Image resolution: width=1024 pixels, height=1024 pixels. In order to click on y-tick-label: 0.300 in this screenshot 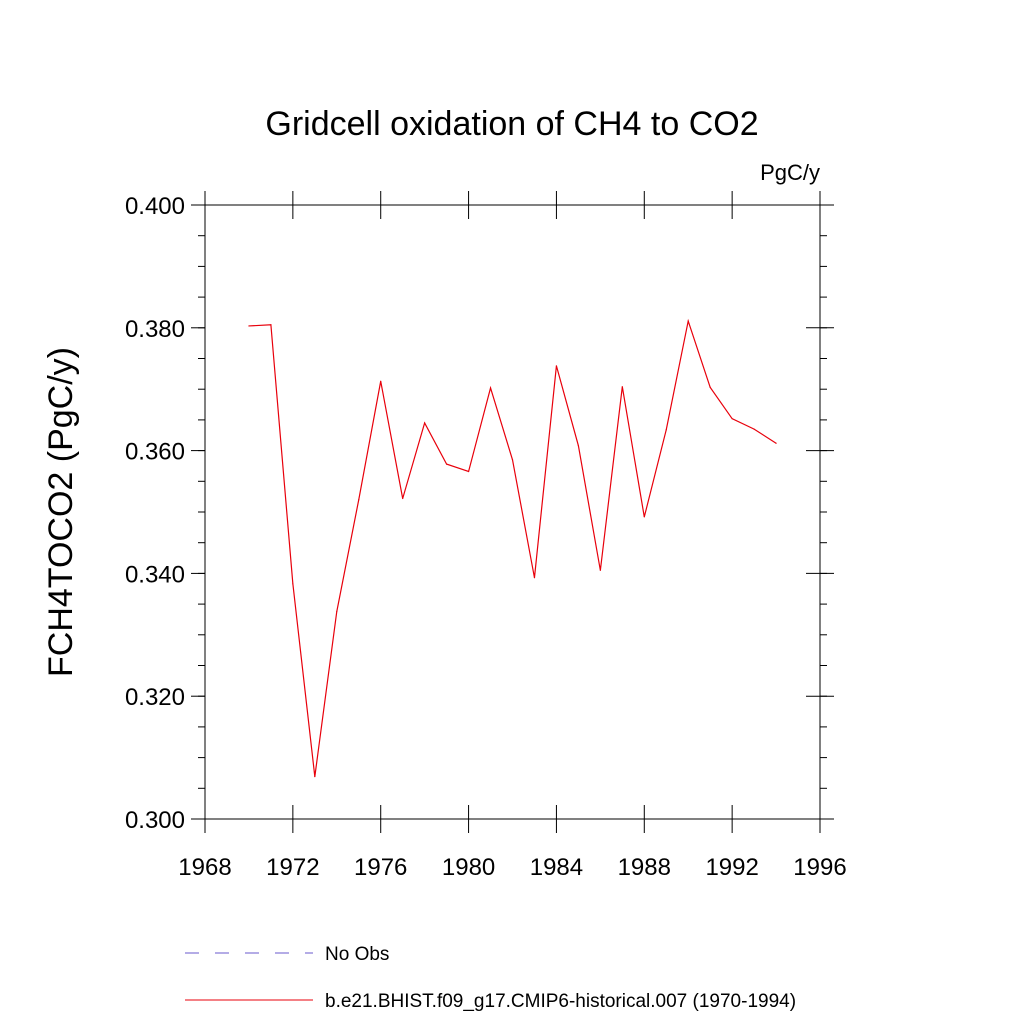, I will do `click(155, 820)`.